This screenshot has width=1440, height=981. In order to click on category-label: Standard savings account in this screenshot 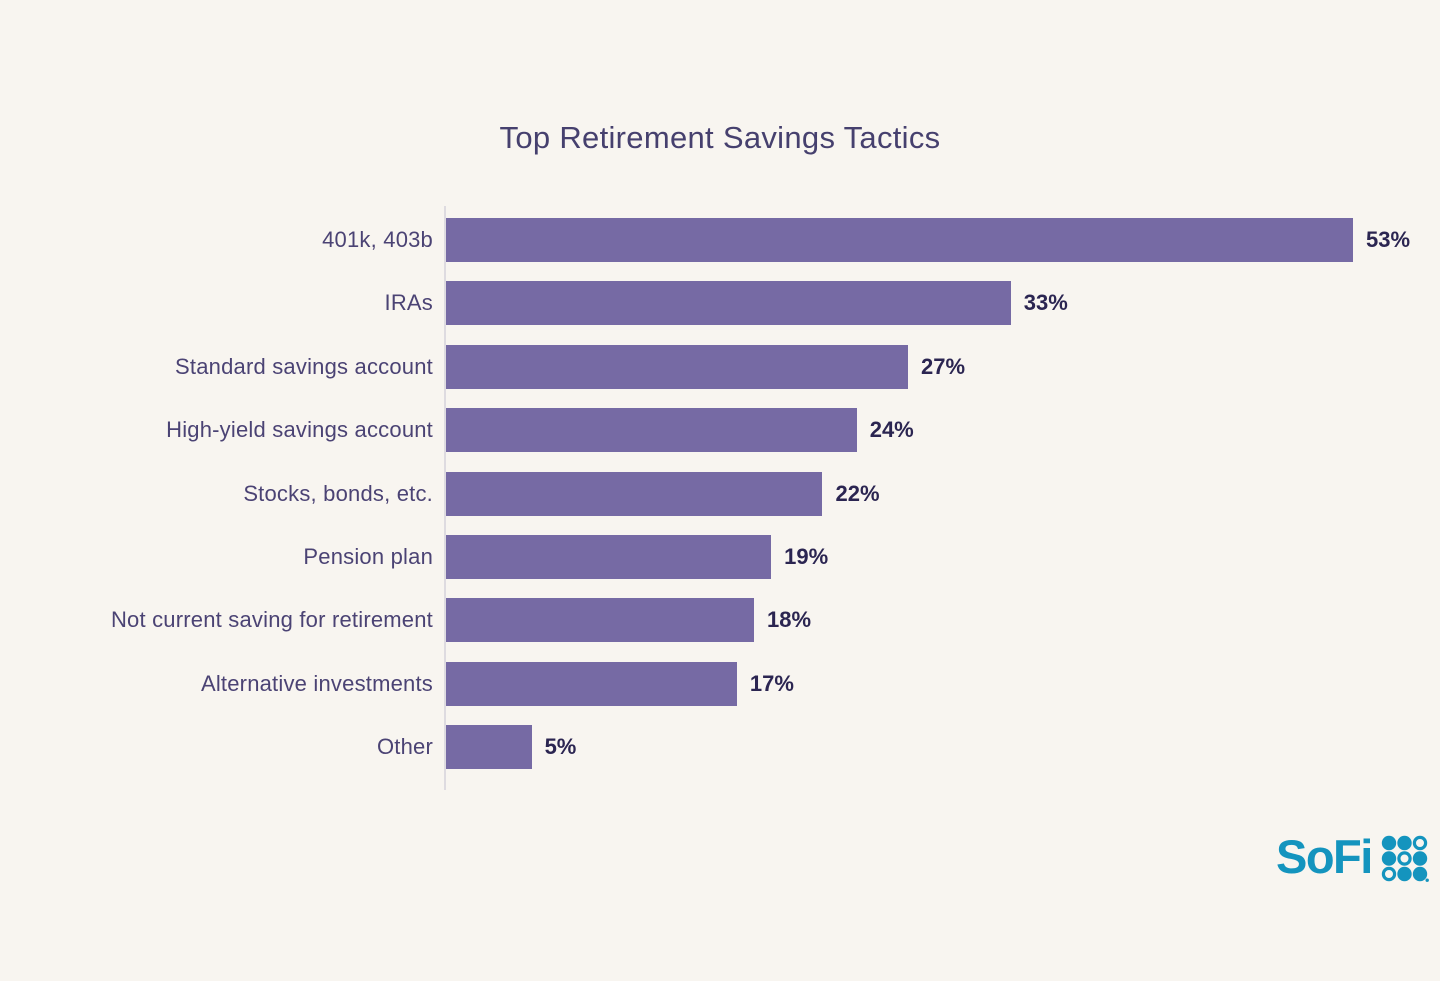, I will do `click(304, 366)`.